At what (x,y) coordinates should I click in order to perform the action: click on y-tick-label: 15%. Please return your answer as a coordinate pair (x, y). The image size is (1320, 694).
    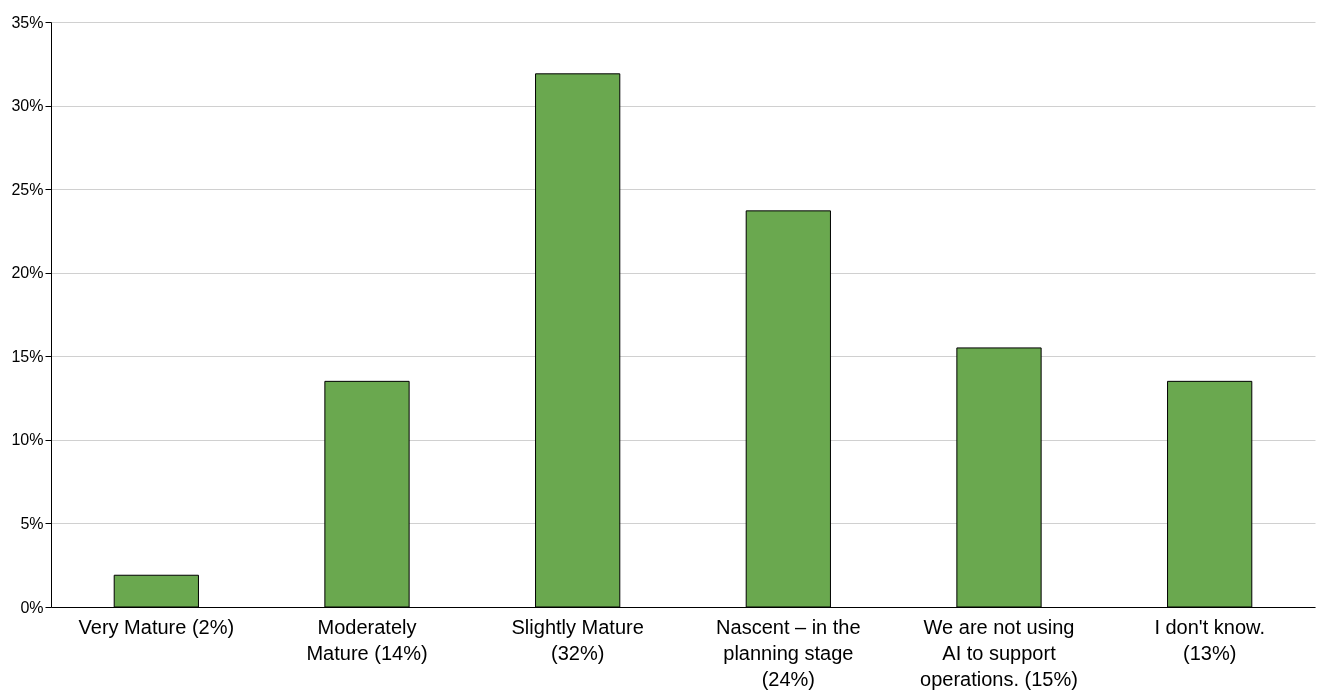
    Looking at the image, I should click on (27, 356).